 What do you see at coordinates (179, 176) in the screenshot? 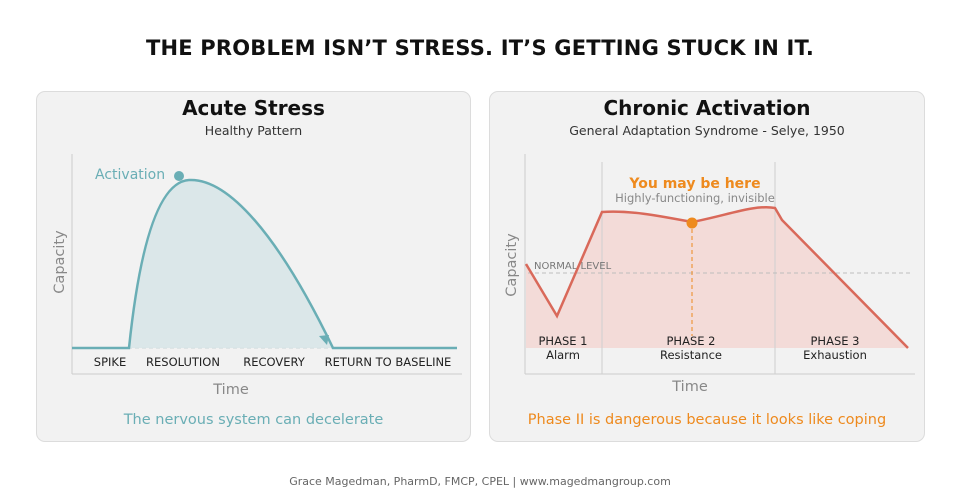
I see `activation-peak-dot` at bounding box center [179, 176].